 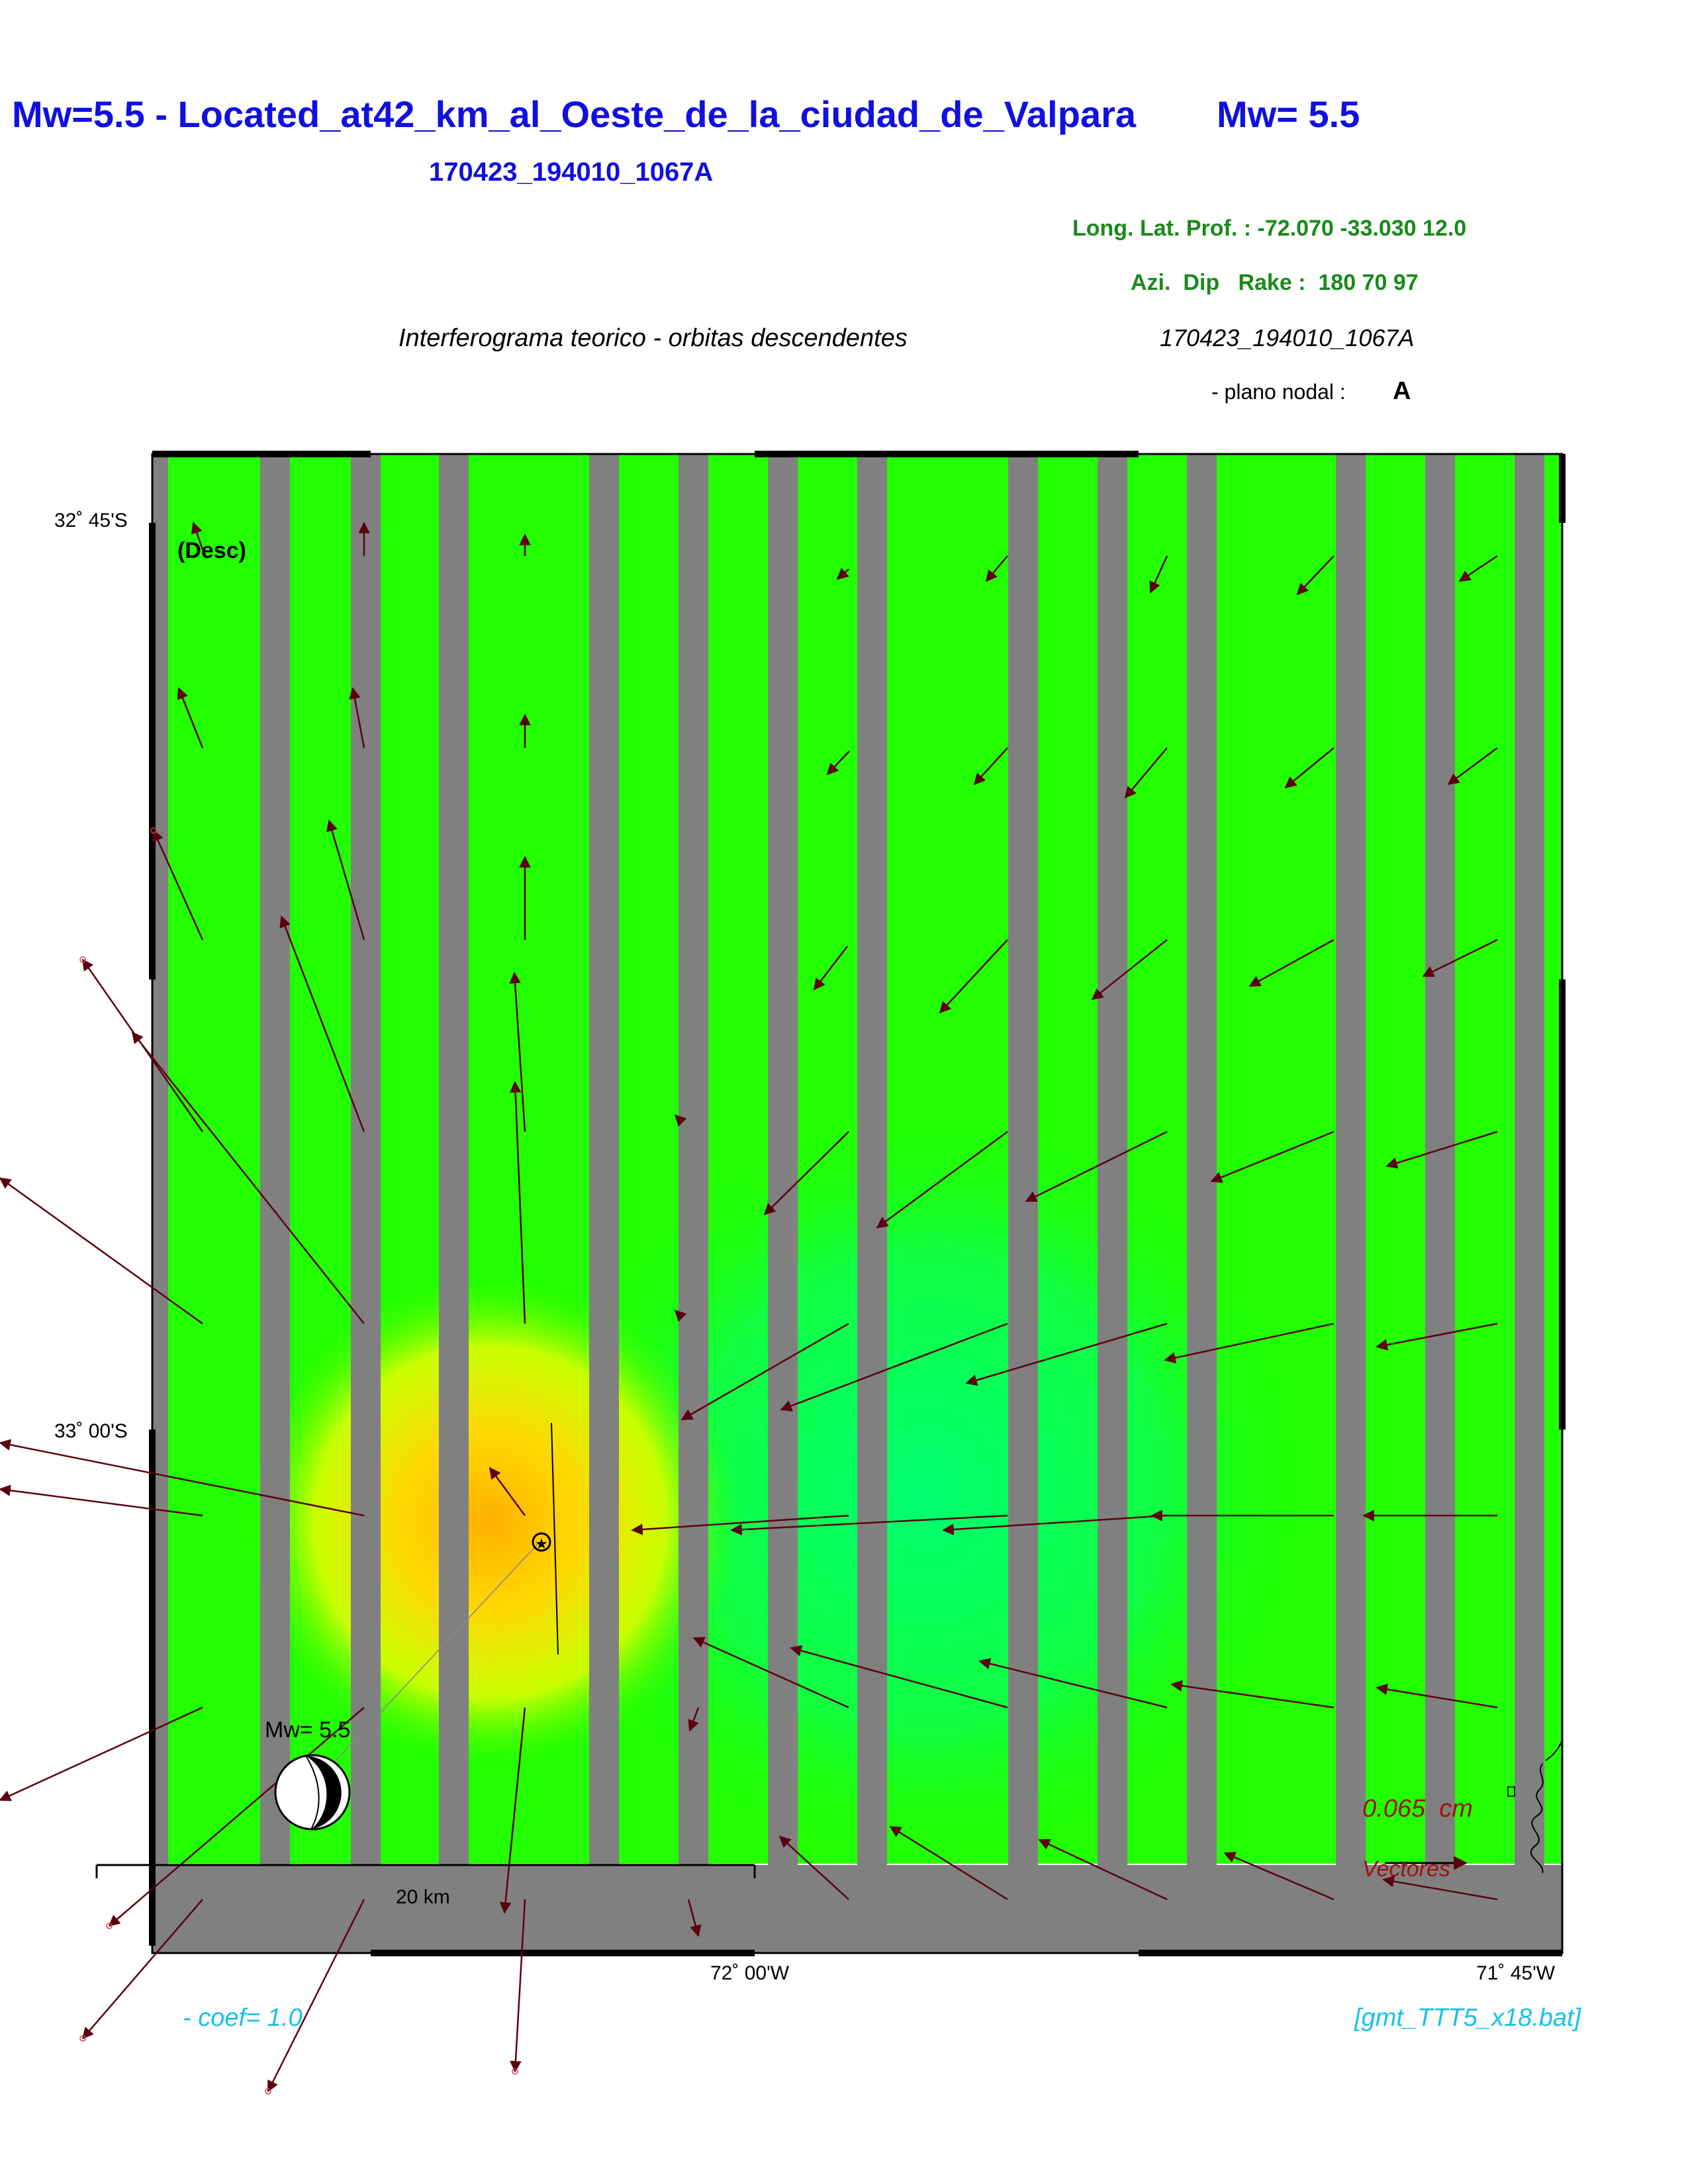 What do you see at coordinates (555, 1538) in the screenshot?
I see `fault-trace` at bounding box center [555, 1538].